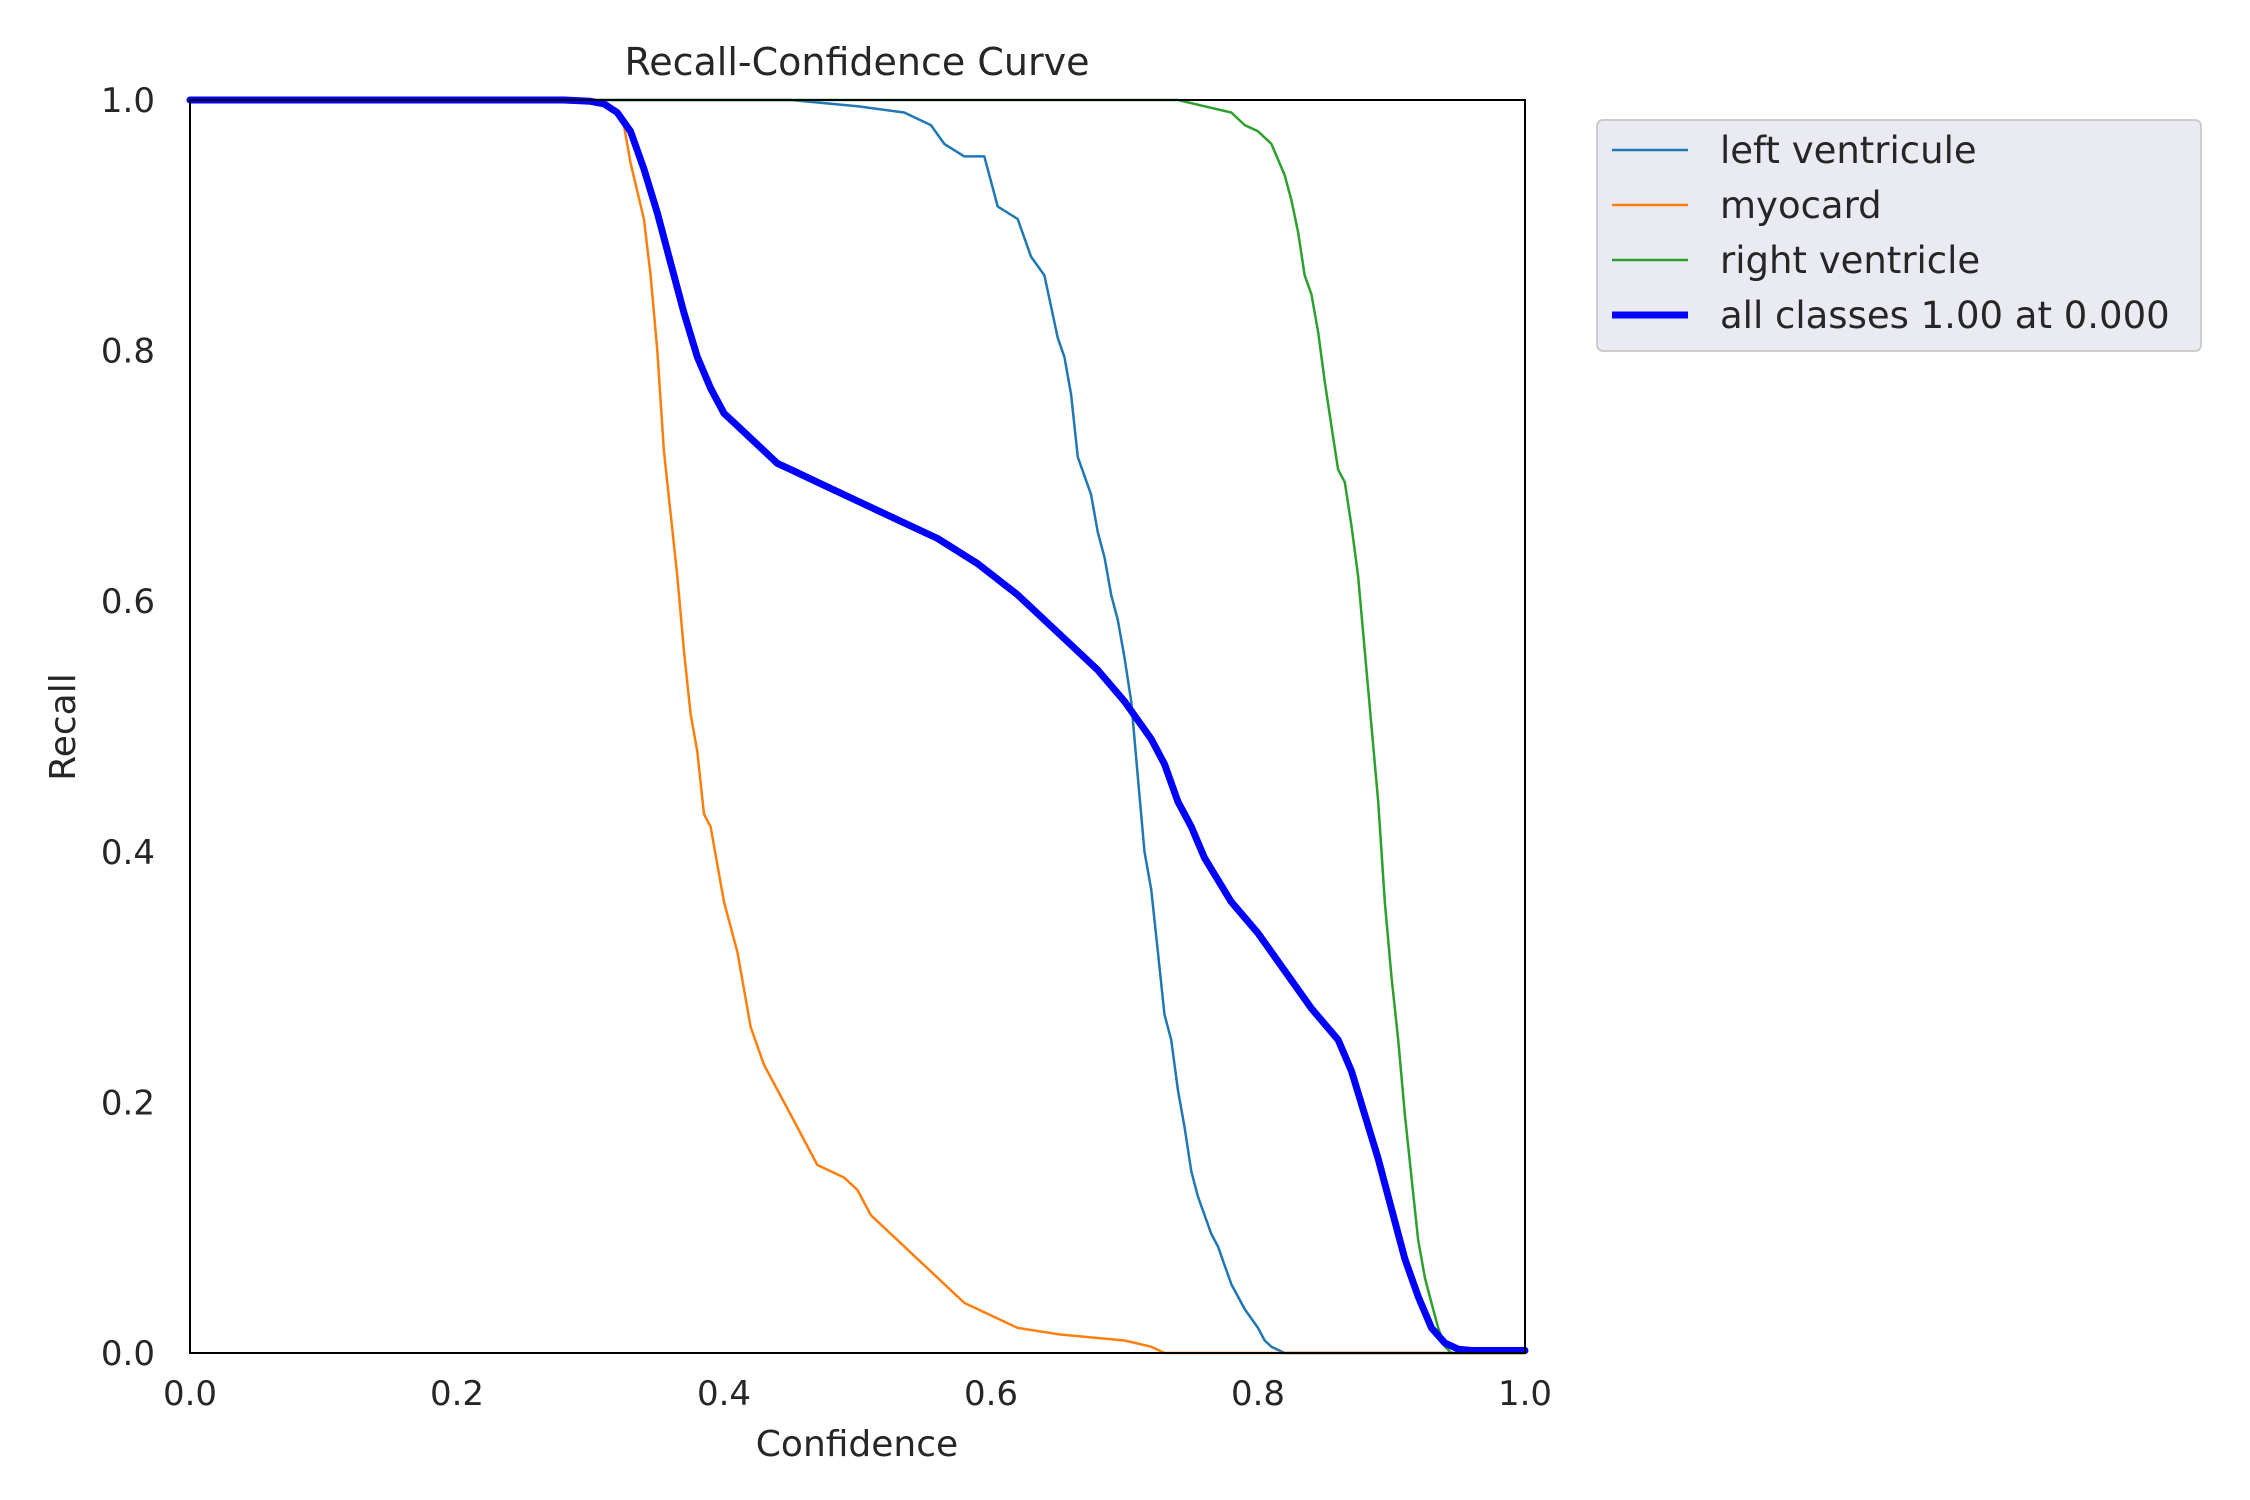 This screenshot has height=1500, width=2250. Describe the element at coordinates (1945, 315) in the screenshot. I see `legend-label: all classes 1.00 at 0.000` at that location.